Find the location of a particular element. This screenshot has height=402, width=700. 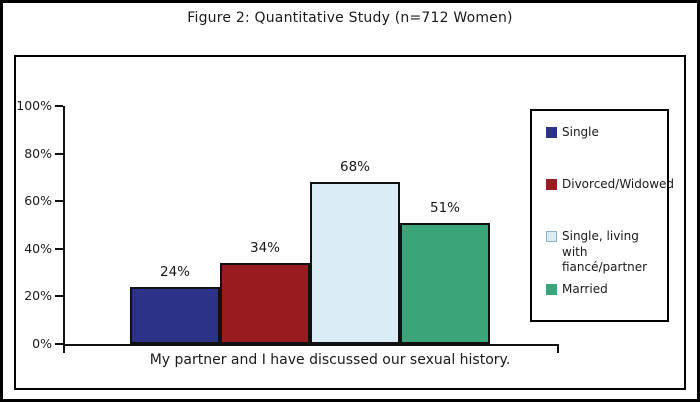

y-tick-label-20: 20% is located at coordinates (38, 295).